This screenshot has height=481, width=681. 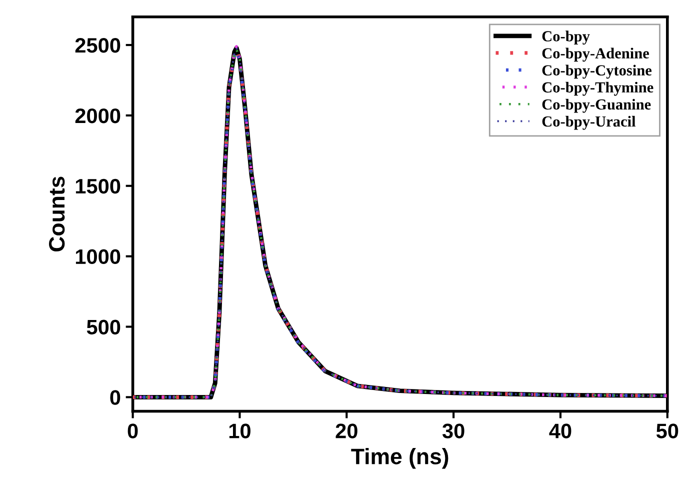 What do you see at coordinates (98, 256) in the screenshot?
I see `y-tick-label: 1000` at bounding box center [98, 256].